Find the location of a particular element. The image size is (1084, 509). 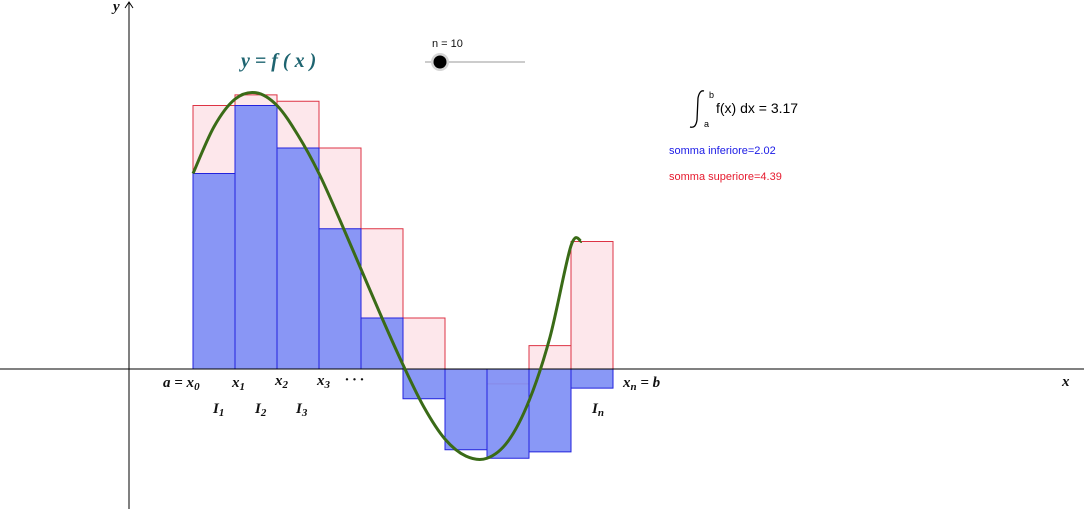

integral-formula: b a f(x) dx = 3.17 is located at coordinates (743, 109).